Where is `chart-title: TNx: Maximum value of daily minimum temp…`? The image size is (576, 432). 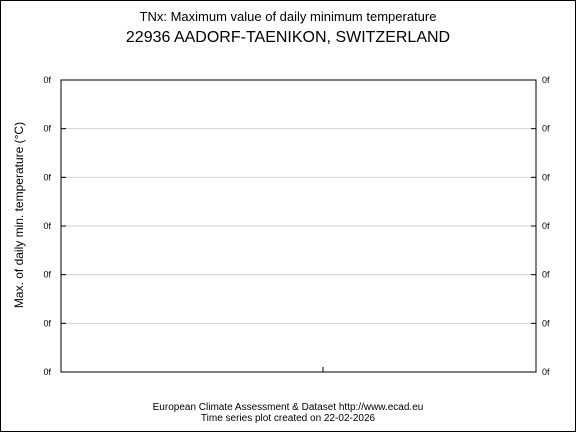 chart-title: TNx: Maximum value of daily minimum temp… is located at coordinates (288, 16).